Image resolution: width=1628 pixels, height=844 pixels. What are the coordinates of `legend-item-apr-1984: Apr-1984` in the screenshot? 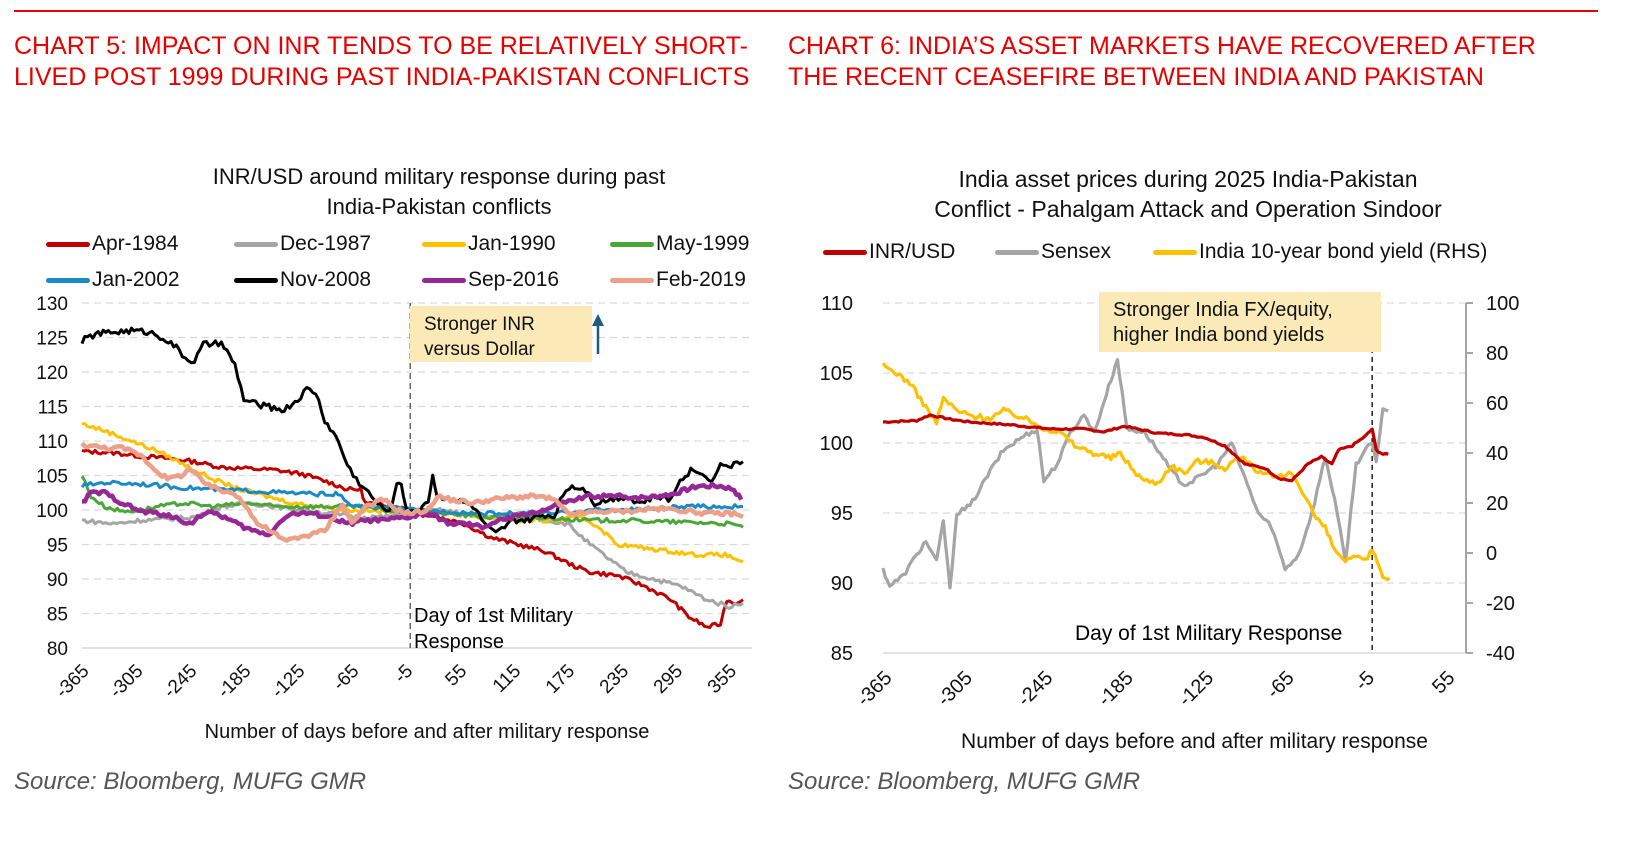 It's located at (112, 244).